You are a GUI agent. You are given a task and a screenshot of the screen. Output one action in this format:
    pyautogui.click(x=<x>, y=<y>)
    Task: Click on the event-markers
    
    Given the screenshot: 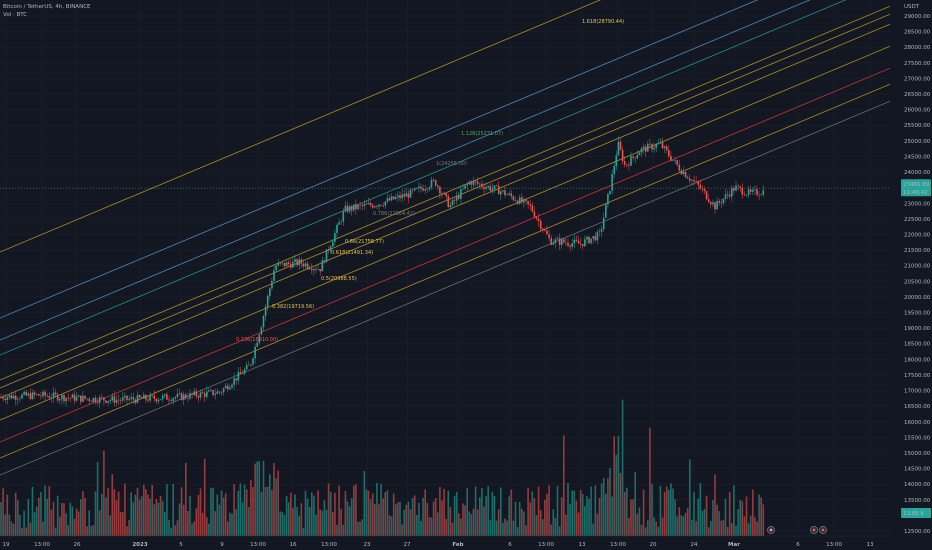 What is the action you would take?
    pyautogui.click(x=797, y=530)
    